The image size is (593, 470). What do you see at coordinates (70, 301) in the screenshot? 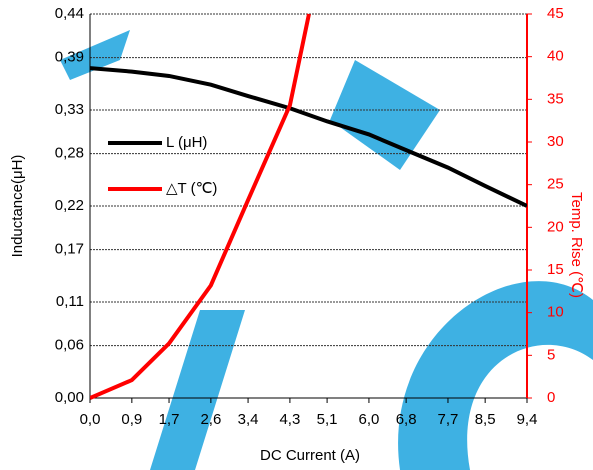
I see `y-tick-label: 0,11` at bounding box center [70, 301].